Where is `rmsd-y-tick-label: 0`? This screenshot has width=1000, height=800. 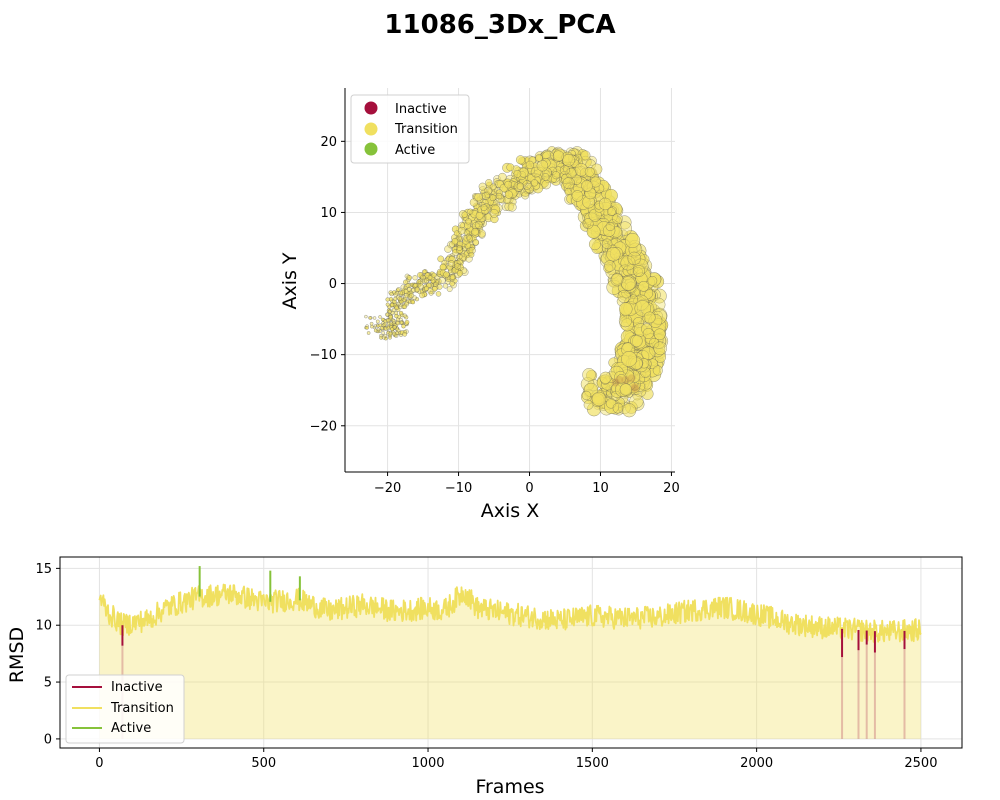 rmsd-y-tick-label: 0 is located at coordinates (48, 739).